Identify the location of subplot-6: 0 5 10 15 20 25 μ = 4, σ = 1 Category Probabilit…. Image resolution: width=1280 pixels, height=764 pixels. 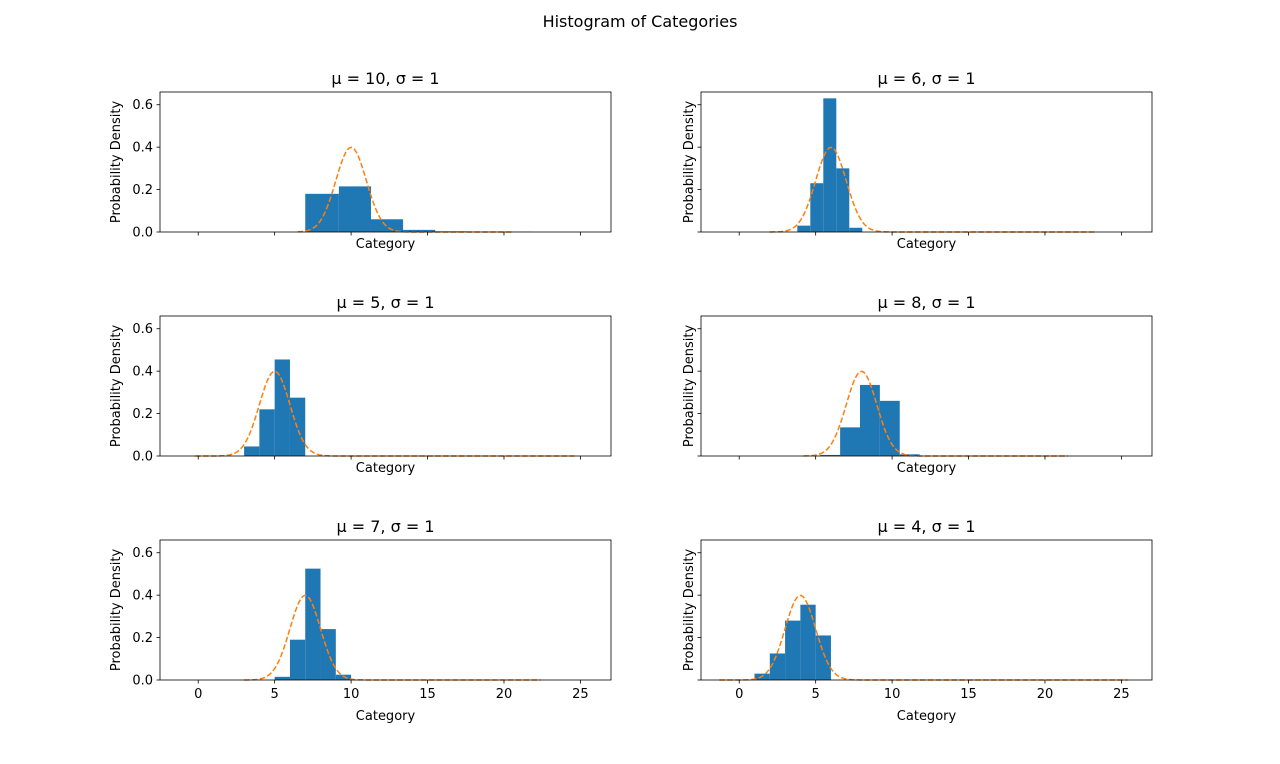
(917, 620).